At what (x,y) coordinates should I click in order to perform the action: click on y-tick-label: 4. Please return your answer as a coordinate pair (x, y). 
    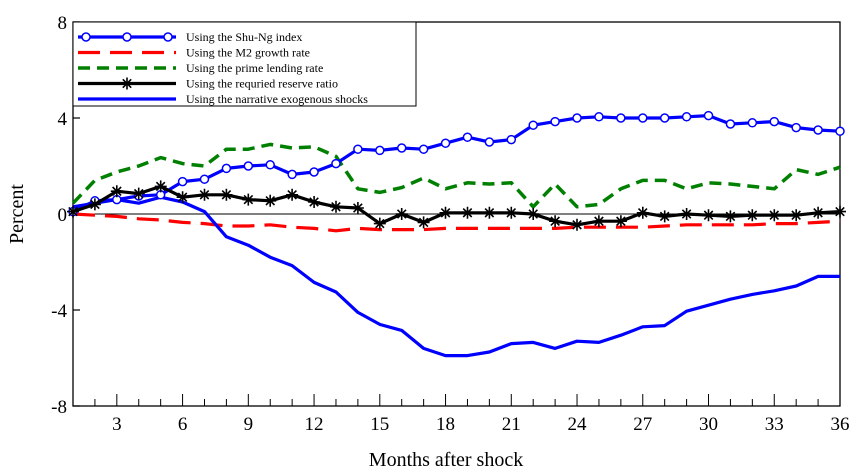
    Looking at the image, I should click on (63, 119).